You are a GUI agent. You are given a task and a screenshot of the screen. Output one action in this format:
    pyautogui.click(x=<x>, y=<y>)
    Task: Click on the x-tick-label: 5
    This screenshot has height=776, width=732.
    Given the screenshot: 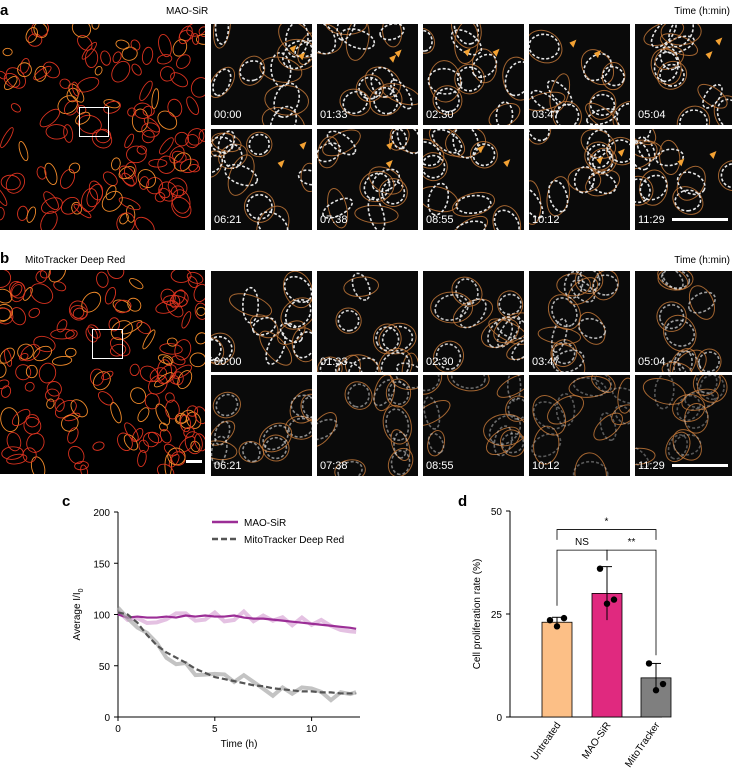 What is the action you would take?
    pyautogui.click(x=215, y=729)
    